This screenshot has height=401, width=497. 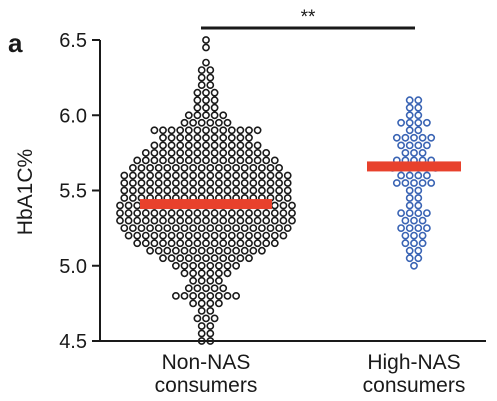 I want to click on significance-stars: **, so click(x=308, y=17).